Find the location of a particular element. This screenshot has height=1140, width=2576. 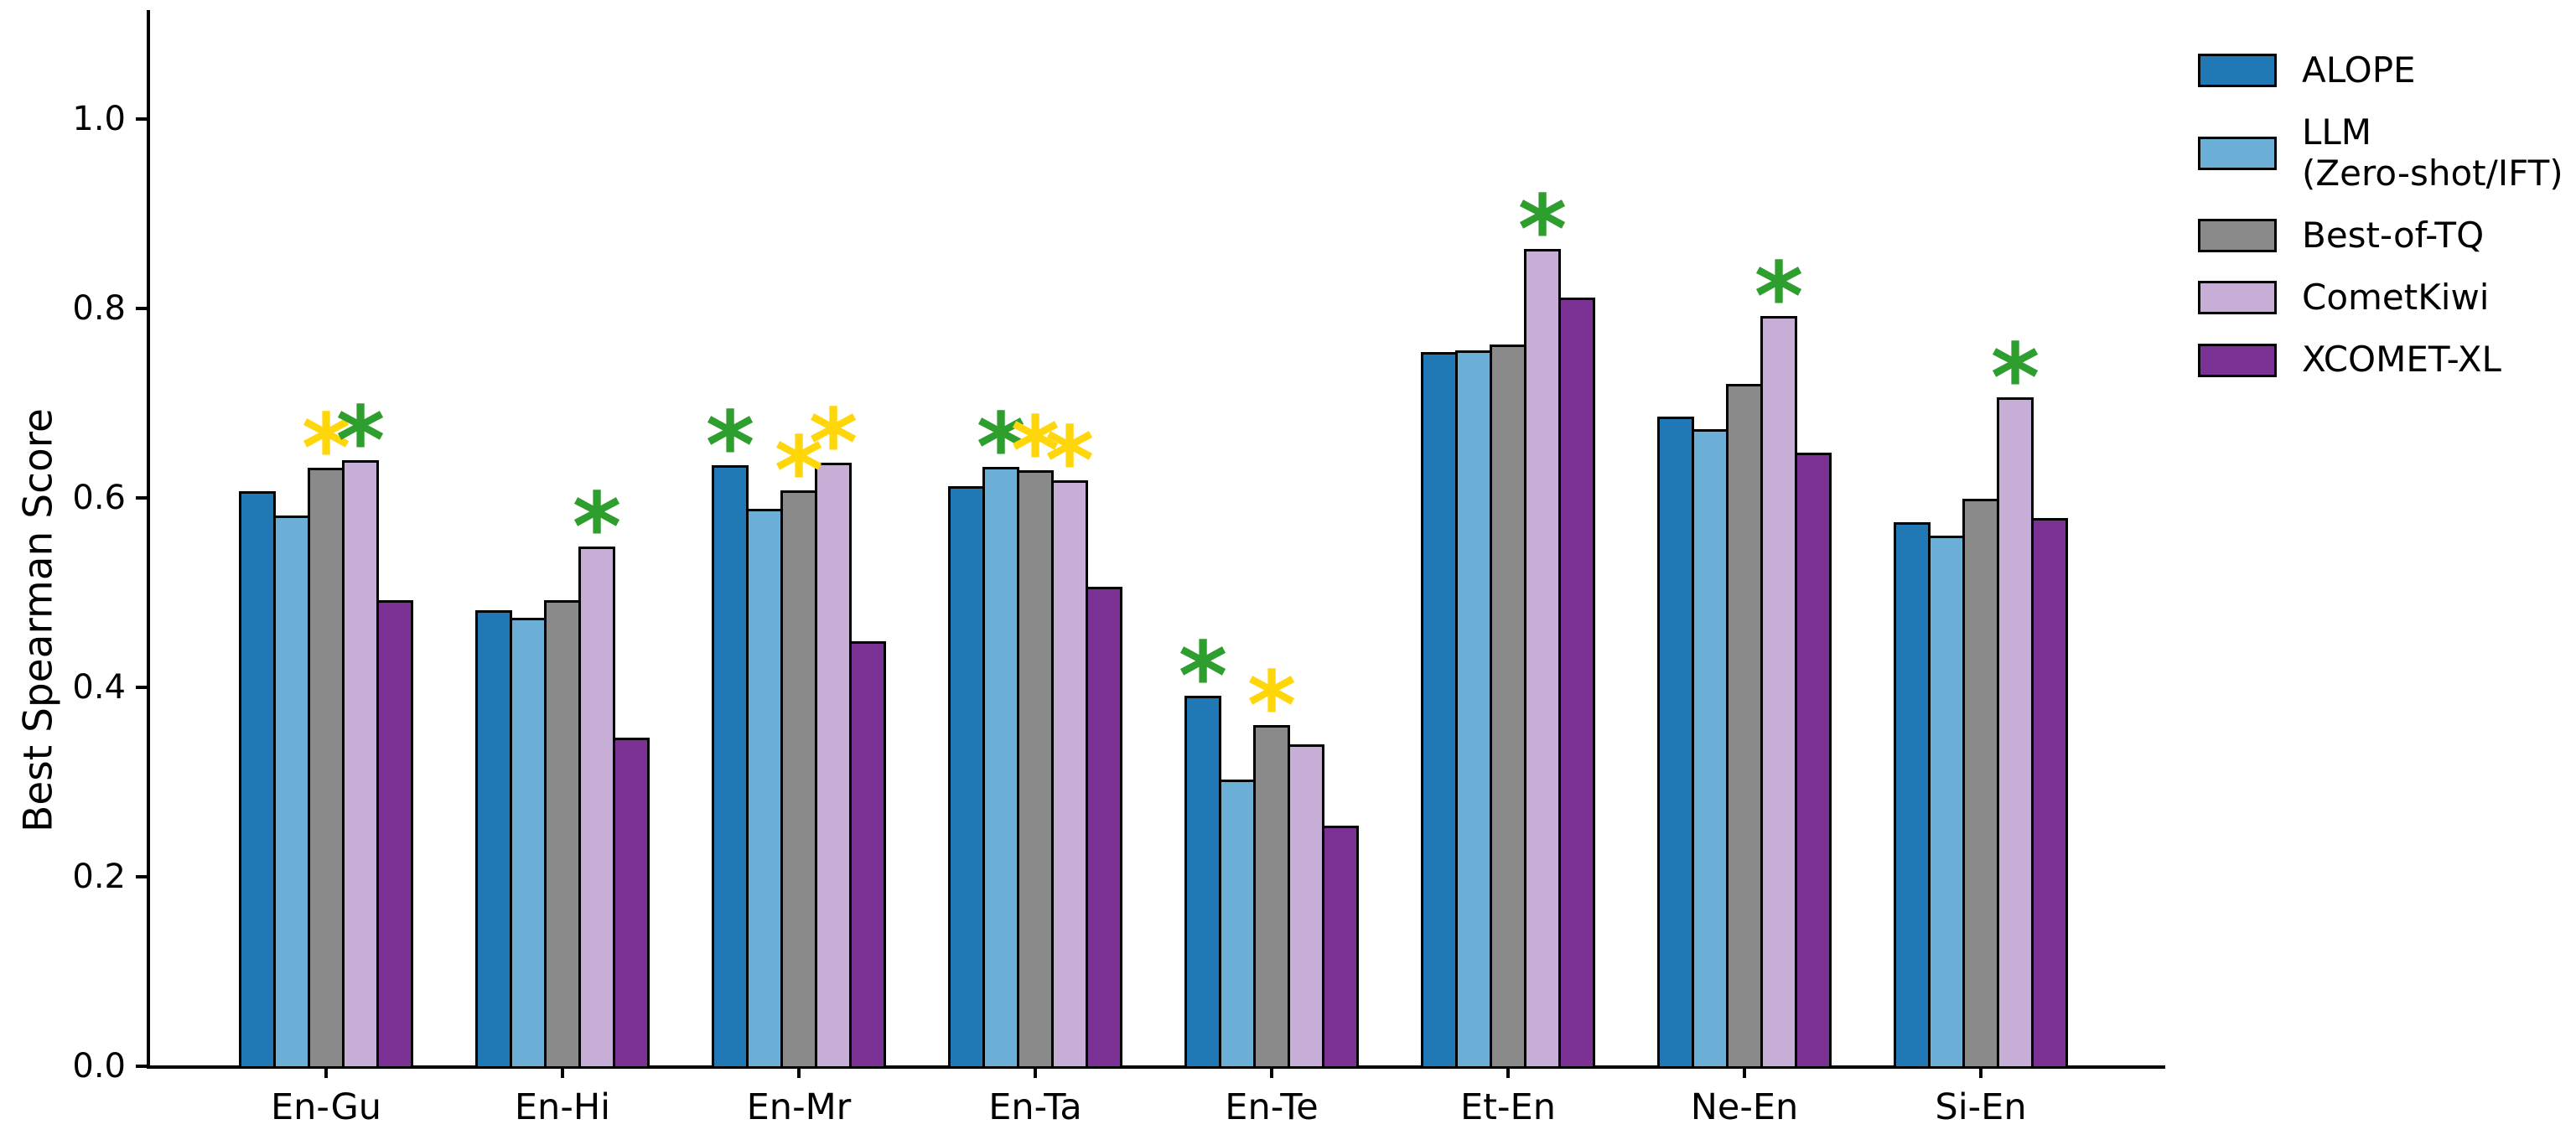

y-tick-label: 1.0 is located at coordinates (99, 119).